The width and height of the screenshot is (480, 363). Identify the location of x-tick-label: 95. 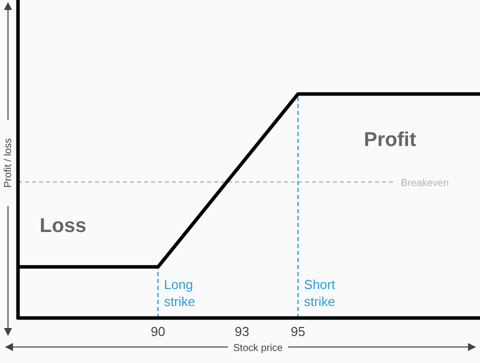
(298, 331).